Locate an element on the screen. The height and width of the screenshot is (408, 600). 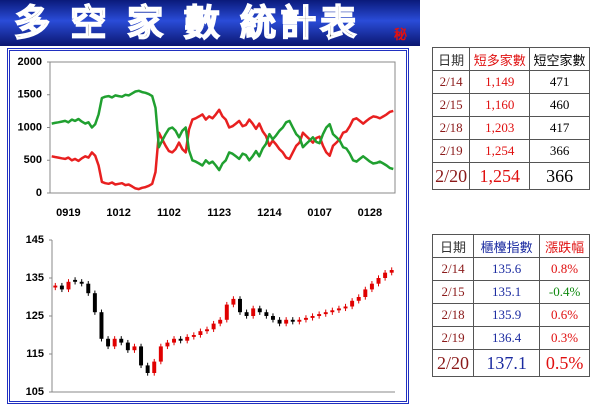
table-cell: 1,203 is located at coordinates (500, 128).